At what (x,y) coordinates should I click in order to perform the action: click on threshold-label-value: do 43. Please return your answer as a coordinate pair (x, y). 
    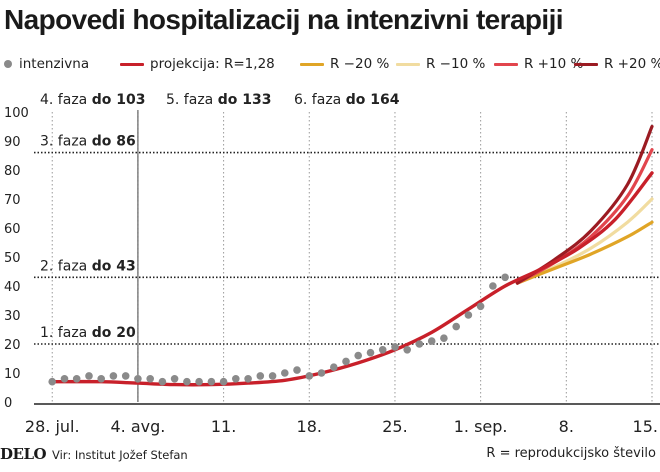
    Looking at the image, I should click on (114, 266).